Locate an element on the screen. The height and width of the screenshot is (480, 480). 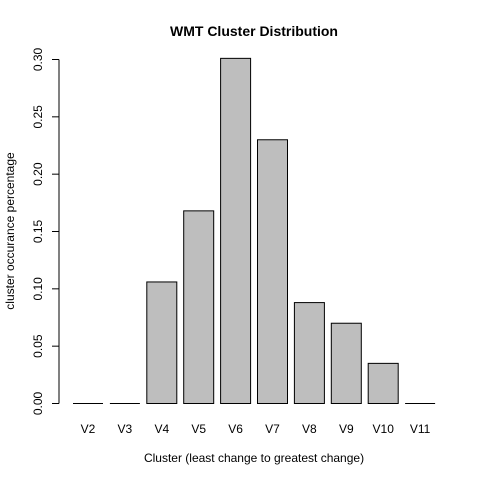
y-tick-label: 0.15 is located at coordinates (38, 231).